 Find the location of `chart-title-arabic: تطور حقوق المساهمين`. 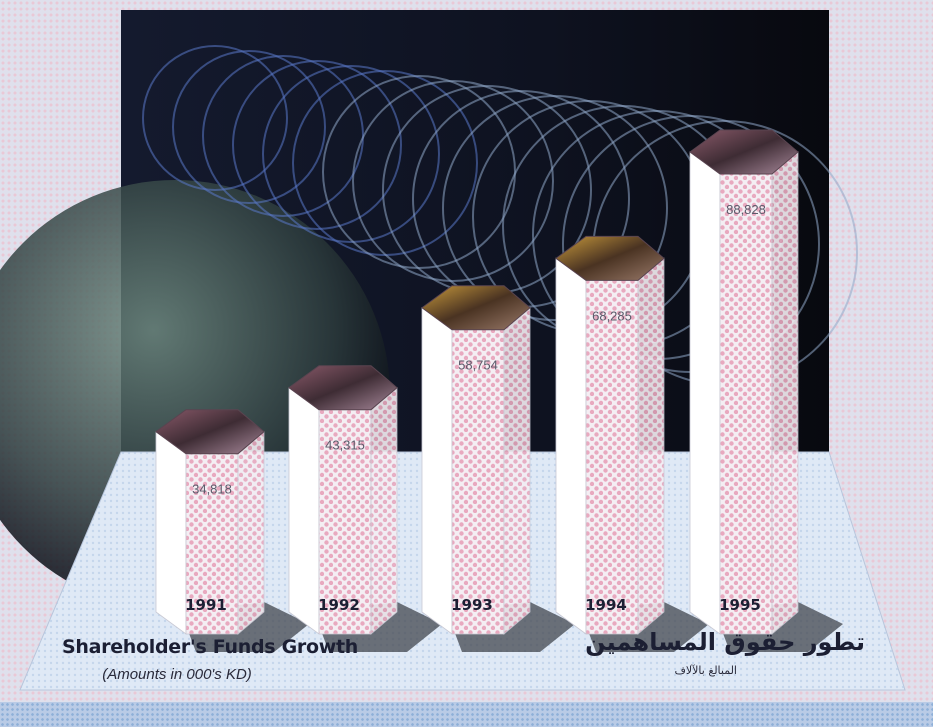

chart-title-arabic: تطور حقوق المساهمين is located at coordinates (725, 642).